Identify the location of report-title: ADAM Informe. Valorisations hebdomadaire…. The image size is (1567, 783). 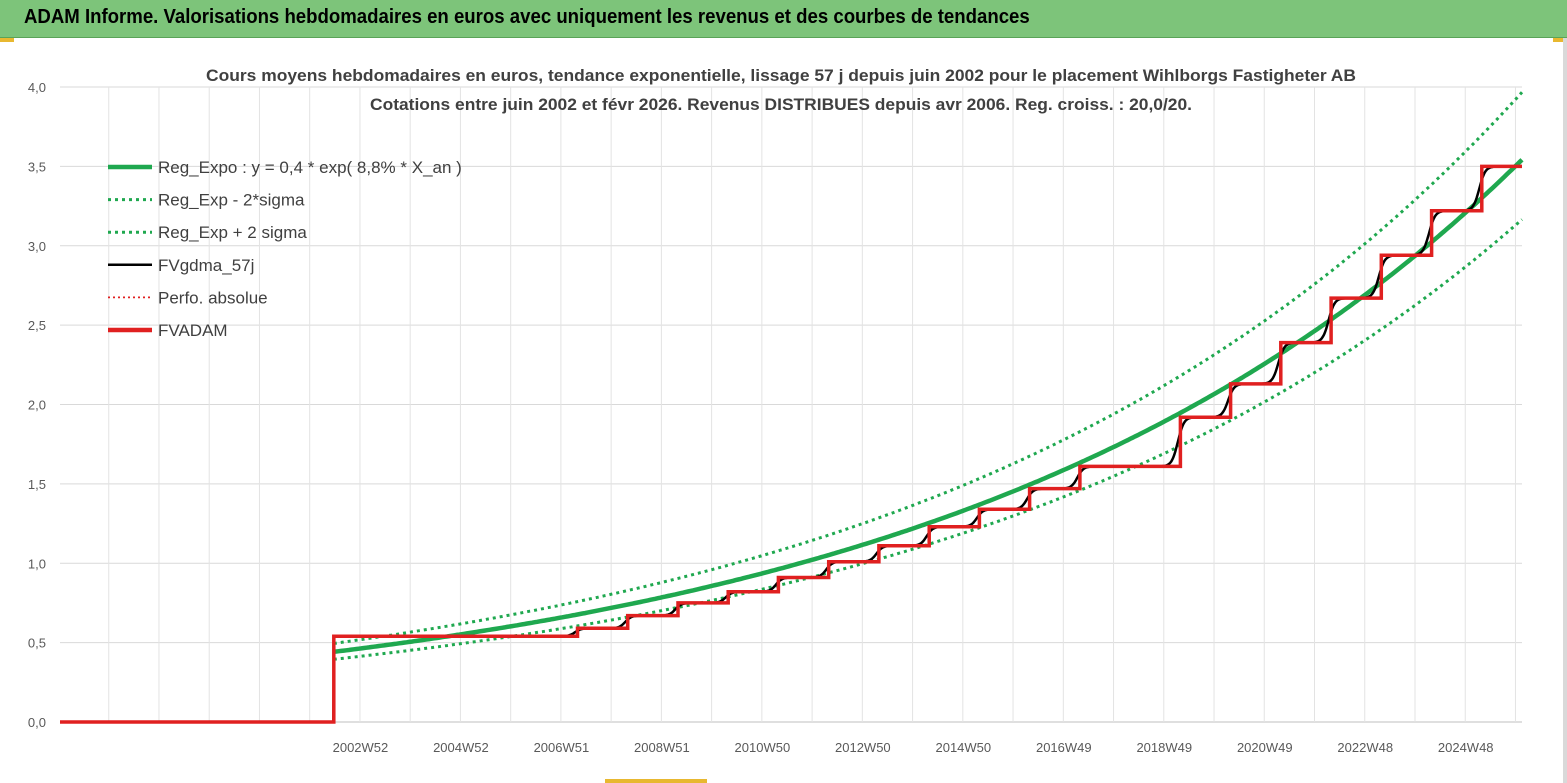
(527, 17).